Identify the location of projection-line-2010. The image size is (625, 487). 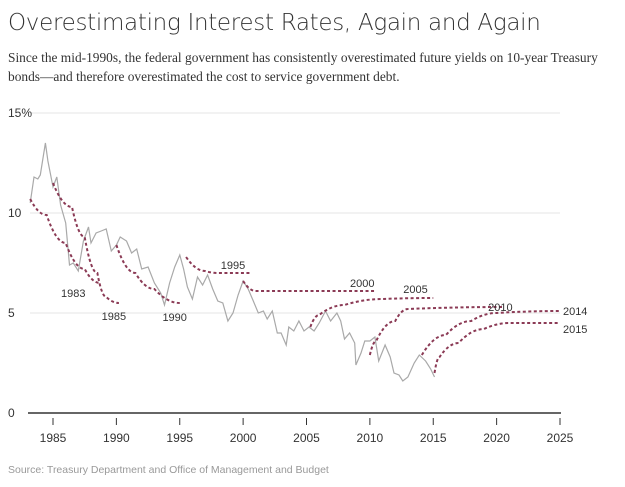
(435, 331).